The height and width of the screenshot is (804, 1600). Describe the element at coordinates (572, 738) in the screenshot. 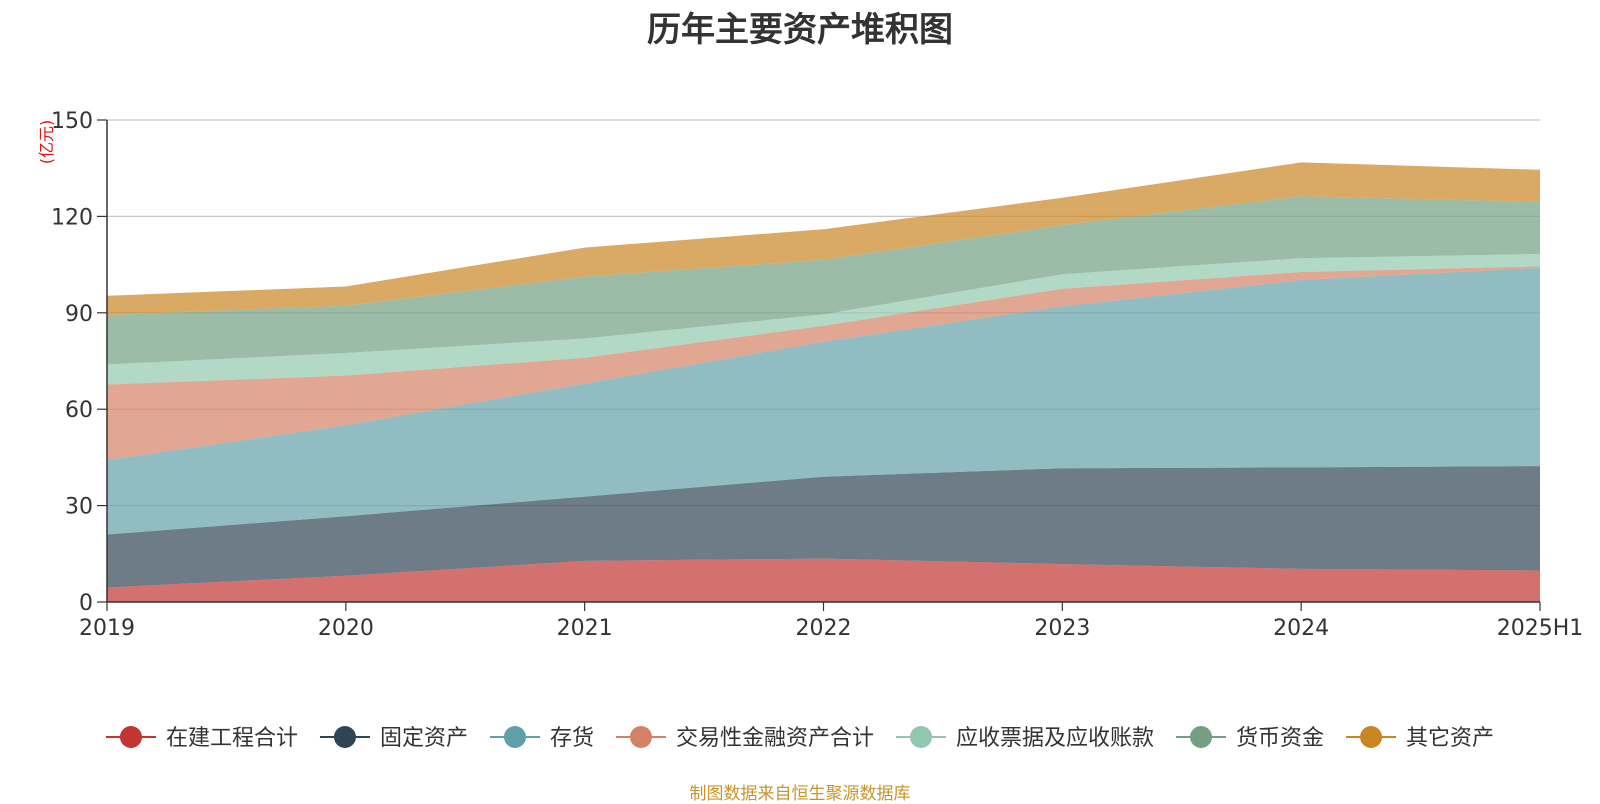

I see `legend-label-2: 存货` at that location.